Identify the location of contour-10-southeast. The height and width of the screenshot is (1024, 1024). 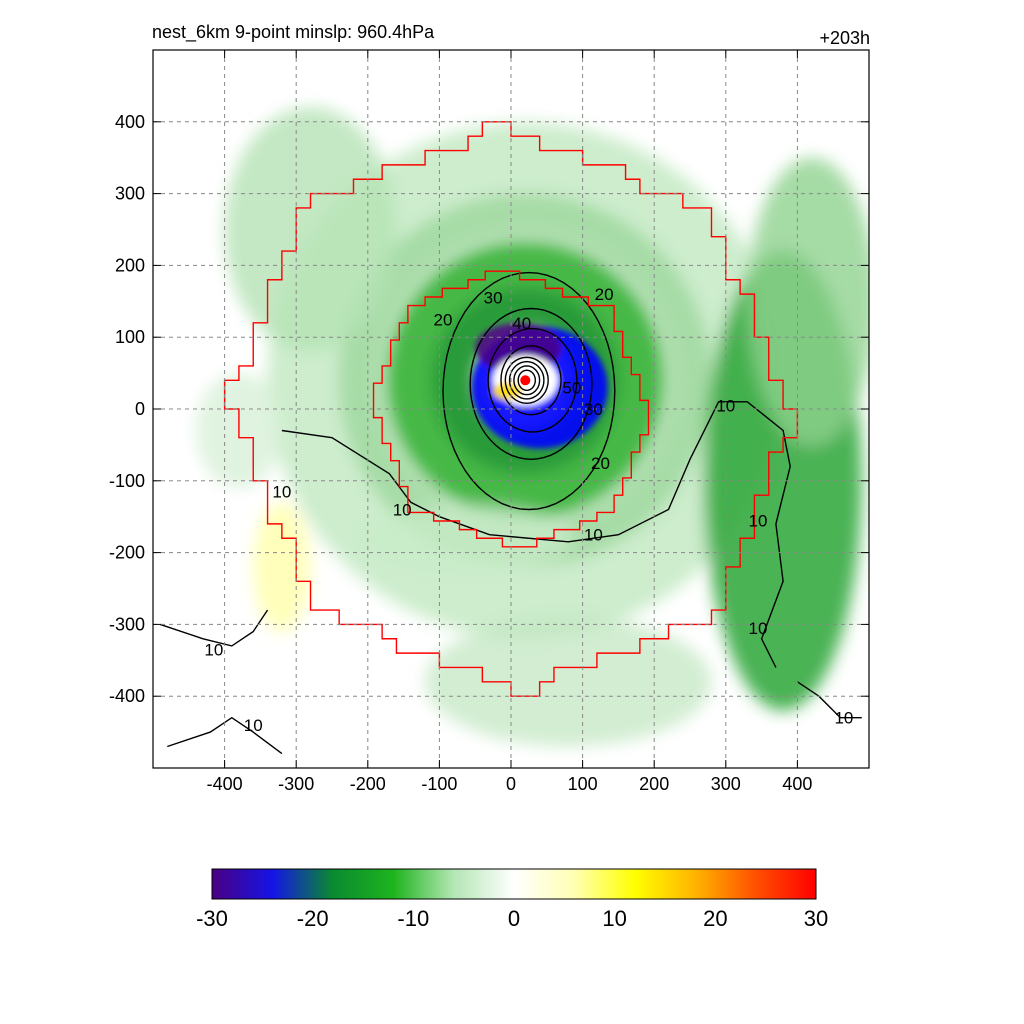
(829, 700).